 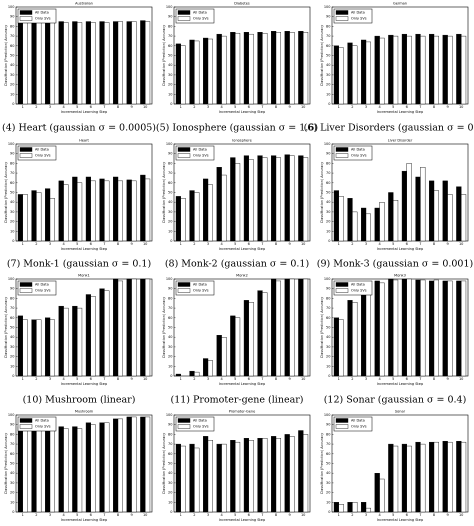 I want to click on y-tick-label: 90, so click(x=12, y=425).